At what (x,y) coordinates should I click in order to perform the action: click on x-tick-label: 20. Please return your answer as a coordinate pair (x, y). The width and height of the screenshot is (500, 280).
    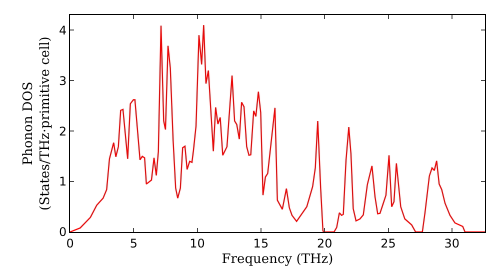
    Looking at the image, I should click on (324, 243).